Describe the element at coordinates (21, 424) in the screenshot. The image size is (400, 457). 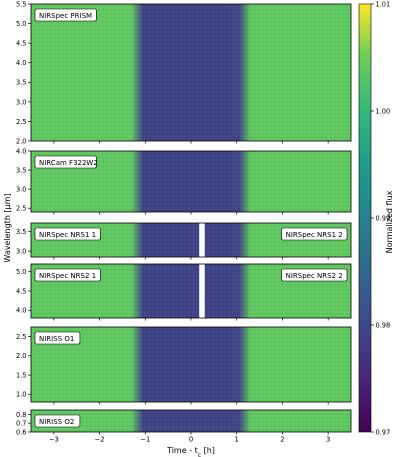
I see `y-tick-label-o2-1: 0.7` at that location.